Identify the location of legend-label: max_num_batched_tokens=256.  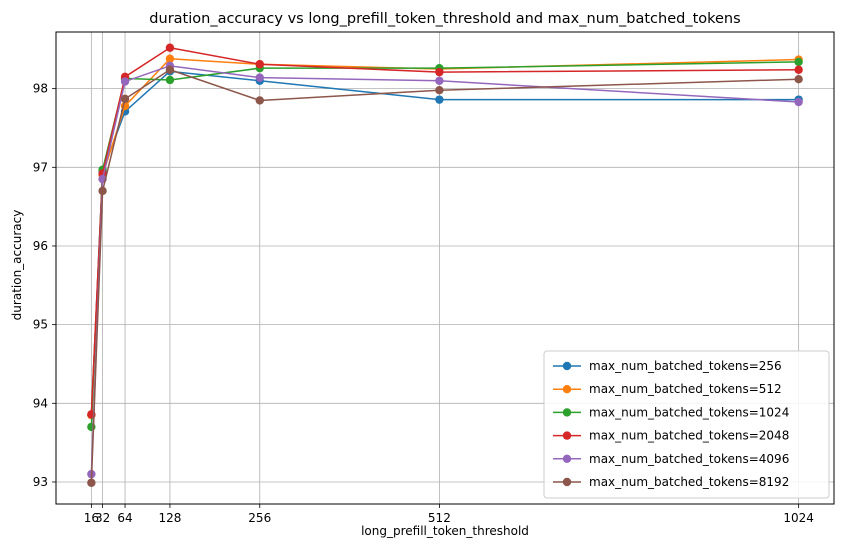
(685, 366).